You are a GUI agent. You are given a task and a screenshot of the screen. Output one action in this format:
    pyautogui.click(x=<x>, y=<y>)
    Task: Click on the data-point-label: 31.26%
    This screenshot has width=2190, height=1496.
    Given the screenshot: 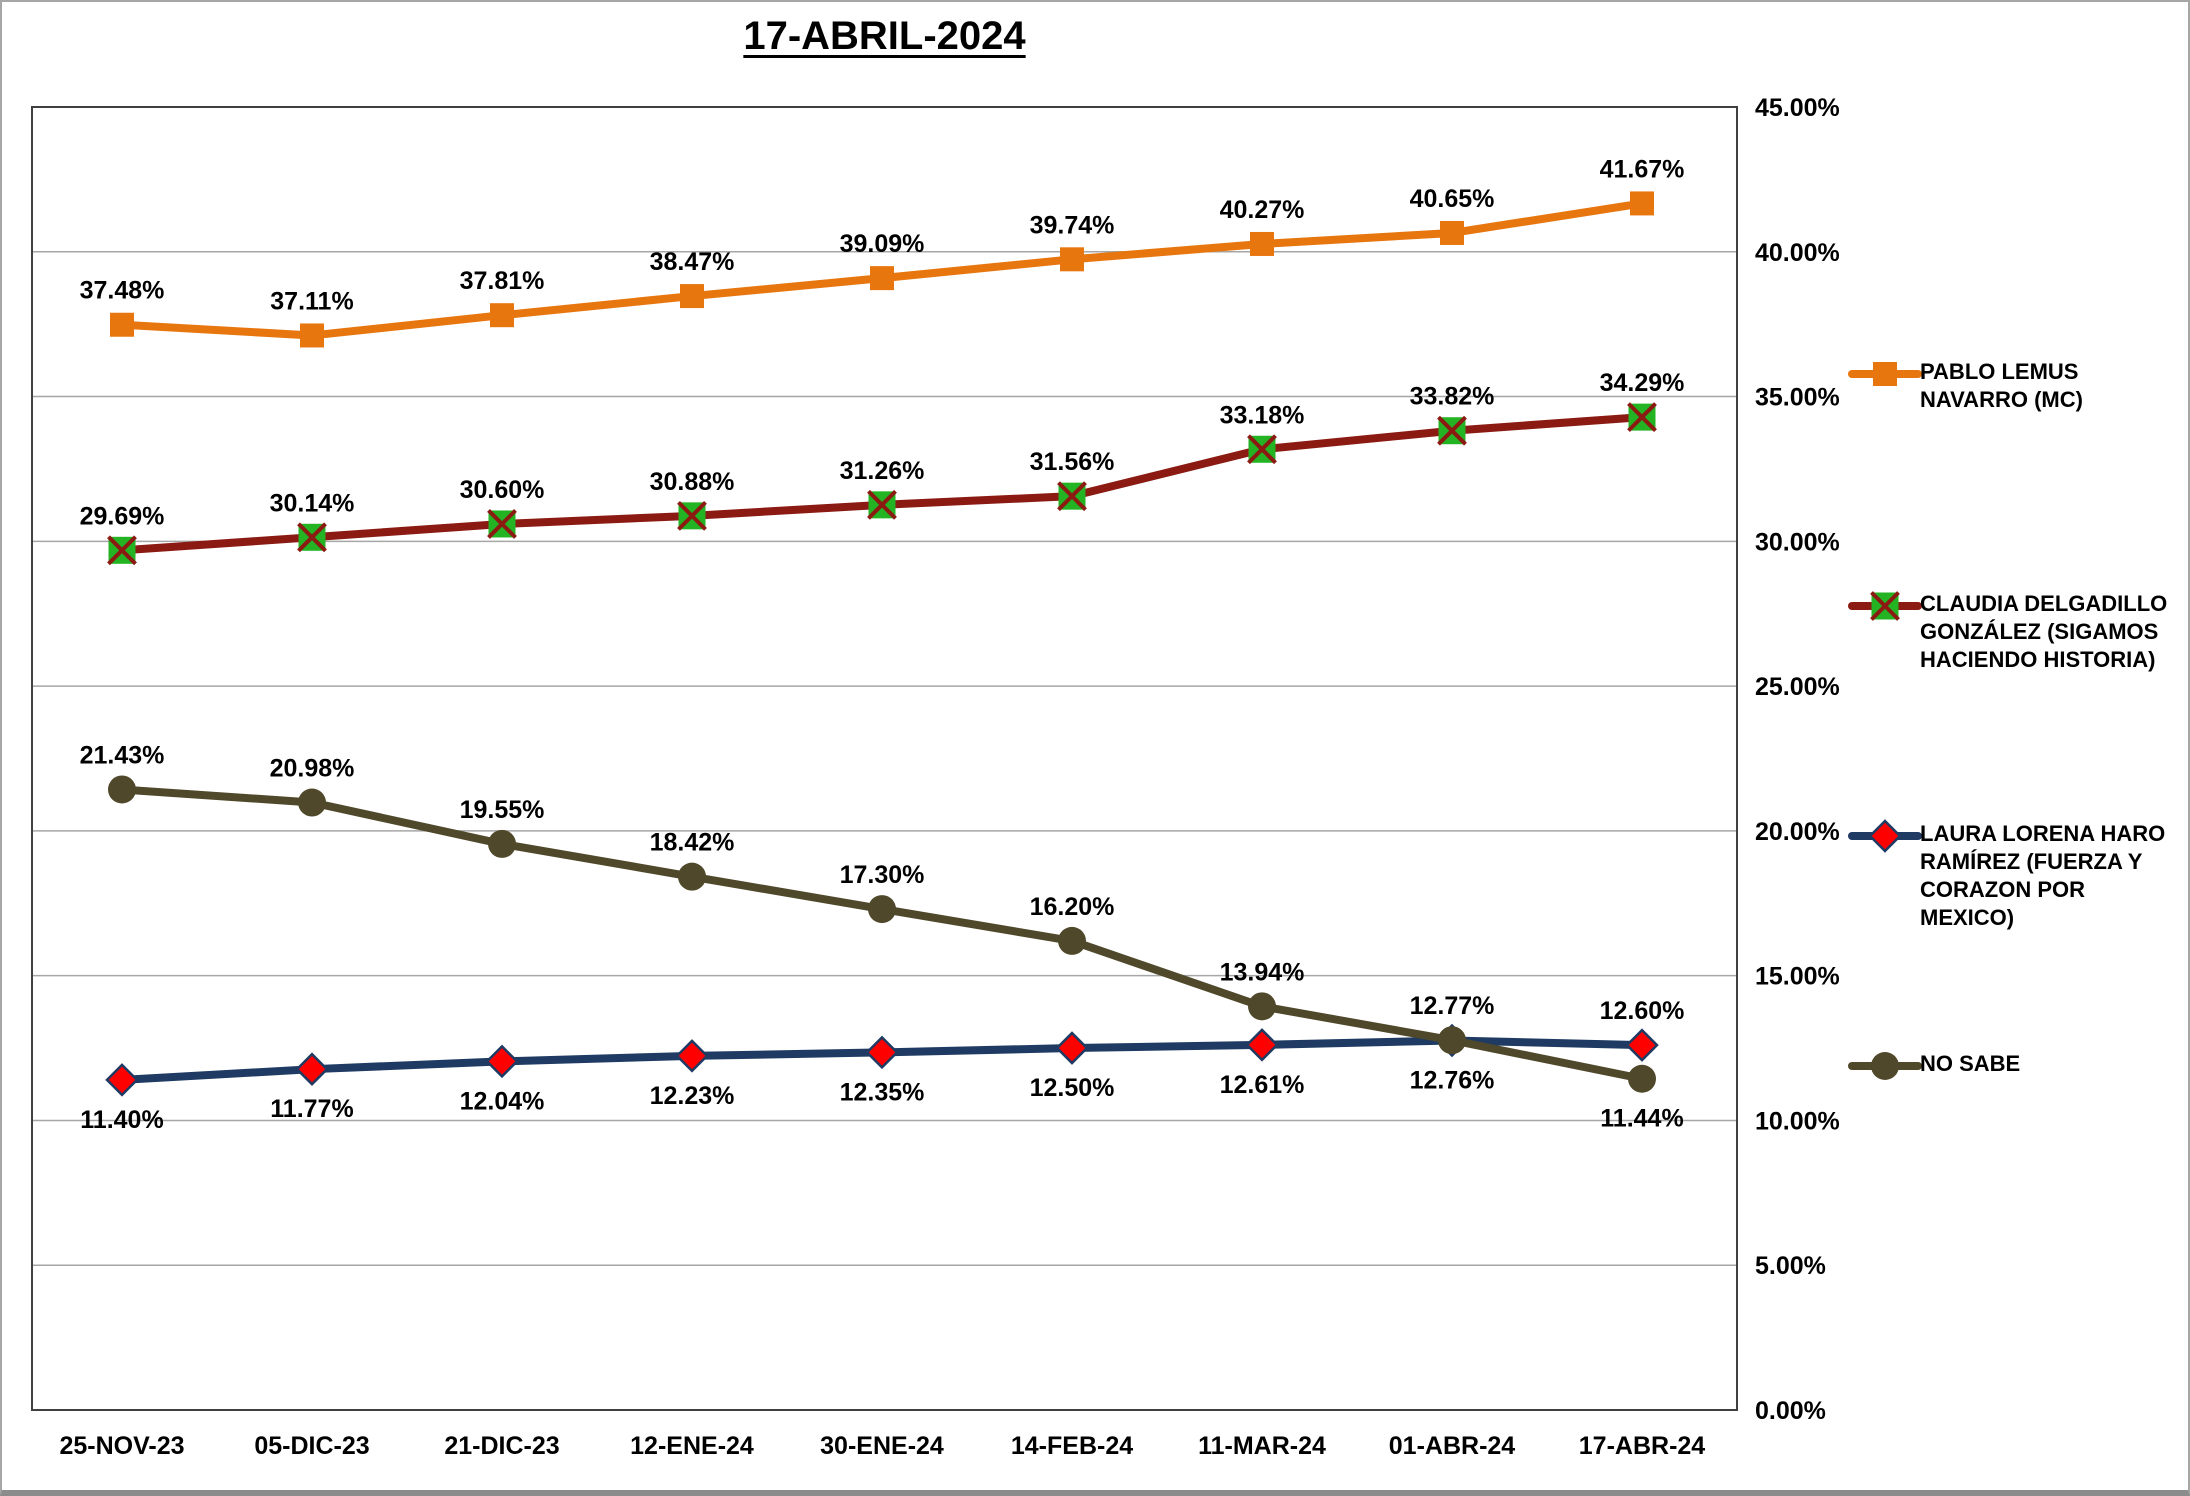 What is the action you would take?
    pyautogui.click(x=882, y=471)
    